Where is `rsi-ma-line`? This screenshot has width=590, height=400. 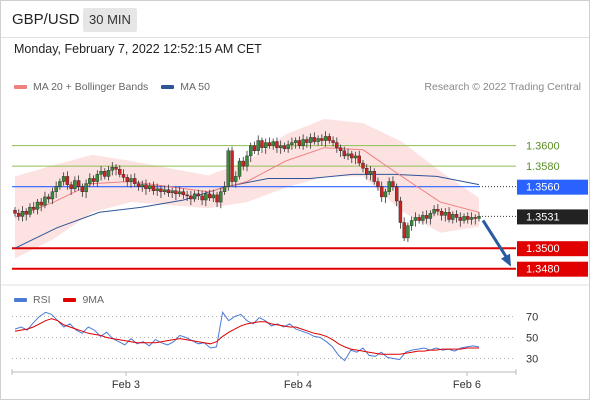 rsi-ma-line is located at coordinates (246, 336).